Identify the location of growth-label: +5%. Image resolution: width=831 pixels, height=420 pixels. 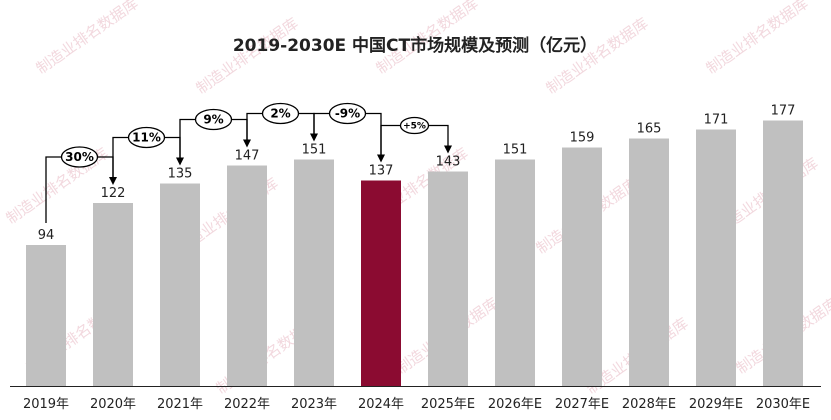
(414, 127).